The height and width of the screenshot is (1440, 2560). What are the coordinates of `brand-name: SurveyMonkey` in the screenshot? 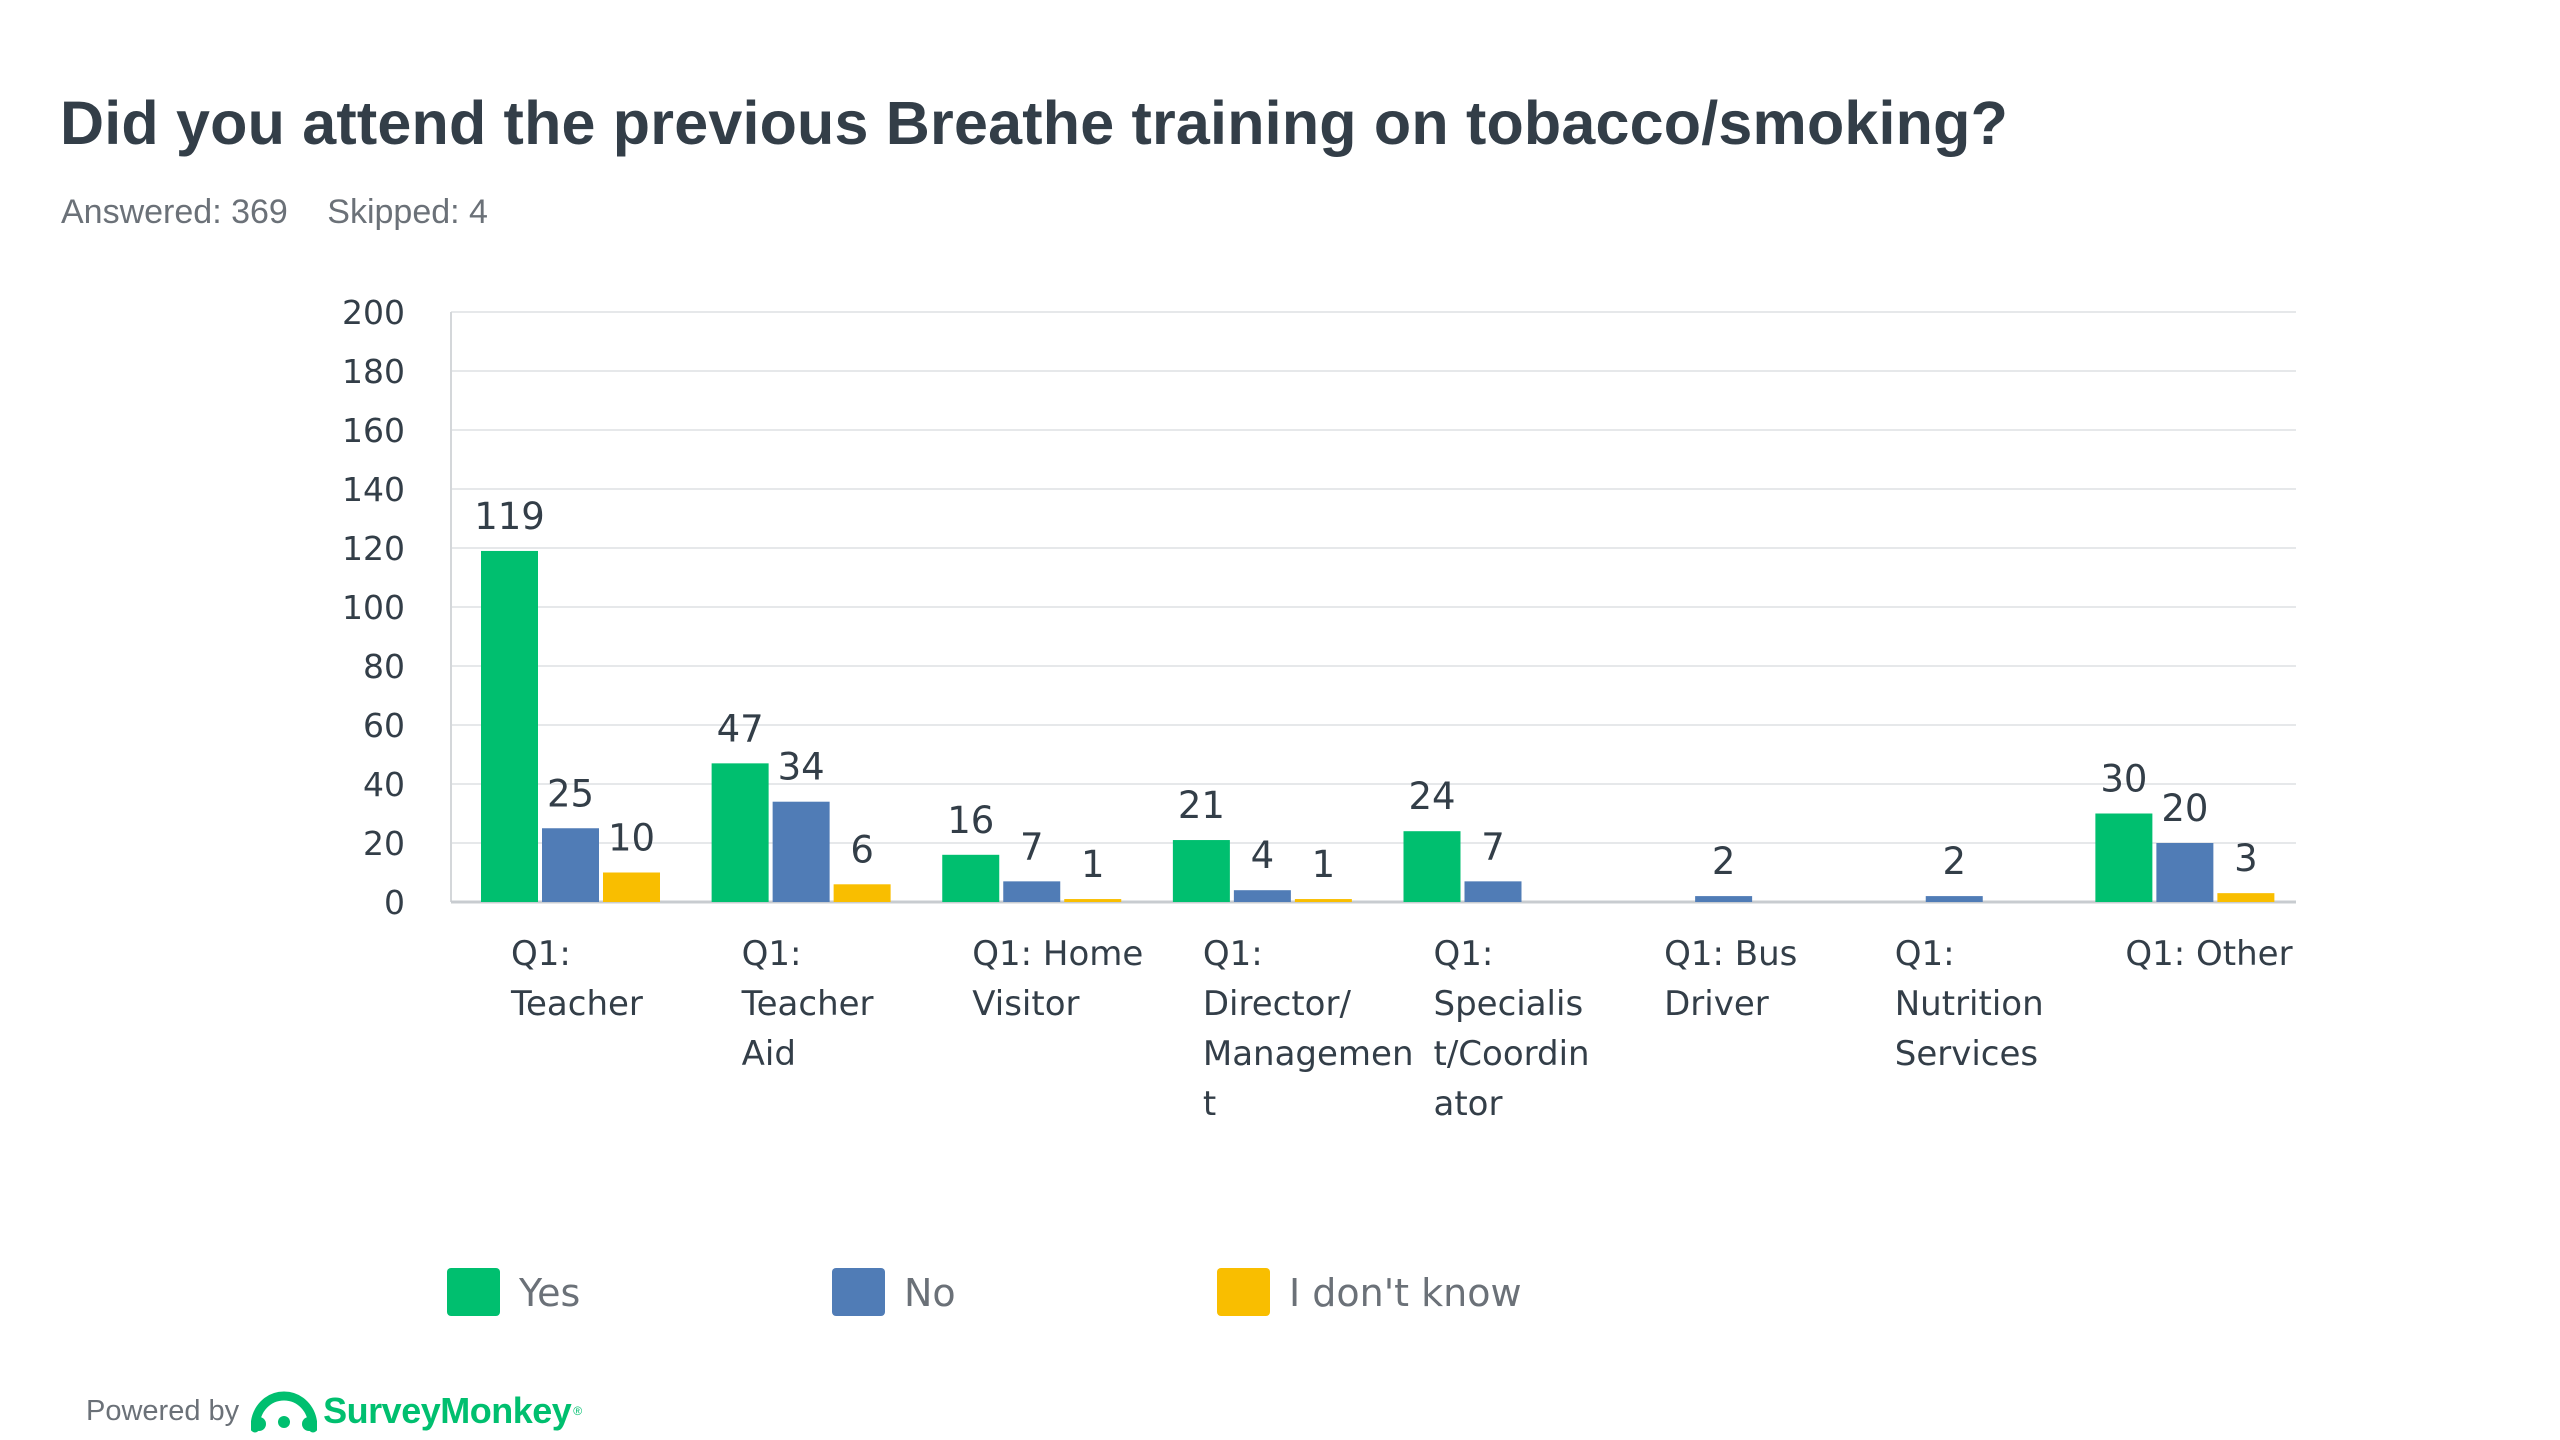 It's located at (447, 1410).